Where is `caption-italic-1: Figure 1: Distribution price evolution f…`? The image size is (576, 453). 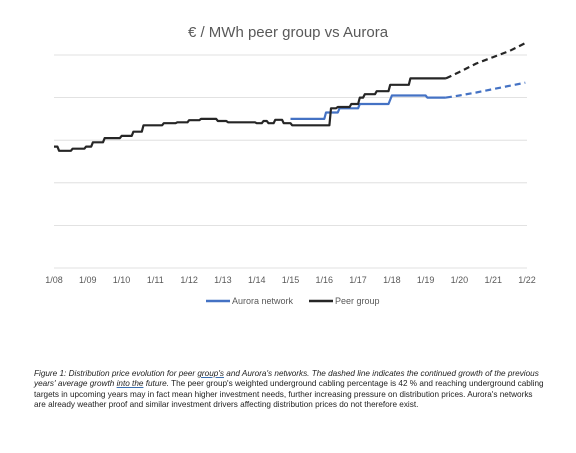
caption-italic-1: Figure 1: Distribution price evolution f… is located at coordinates (116, 373).